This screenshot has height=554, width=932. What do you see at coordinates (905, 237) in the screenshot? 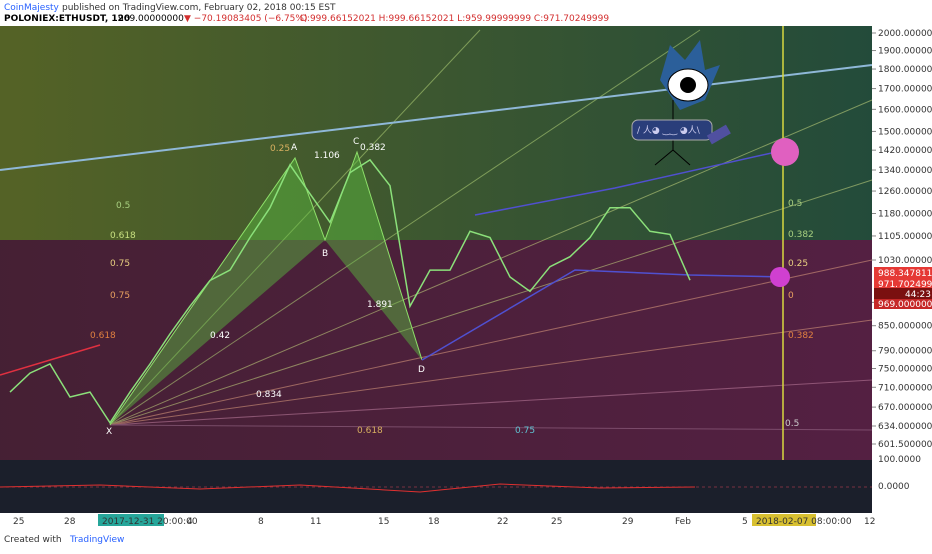
I see `y-tick-label: 1105.00000000` at bounding box center [905, 237].